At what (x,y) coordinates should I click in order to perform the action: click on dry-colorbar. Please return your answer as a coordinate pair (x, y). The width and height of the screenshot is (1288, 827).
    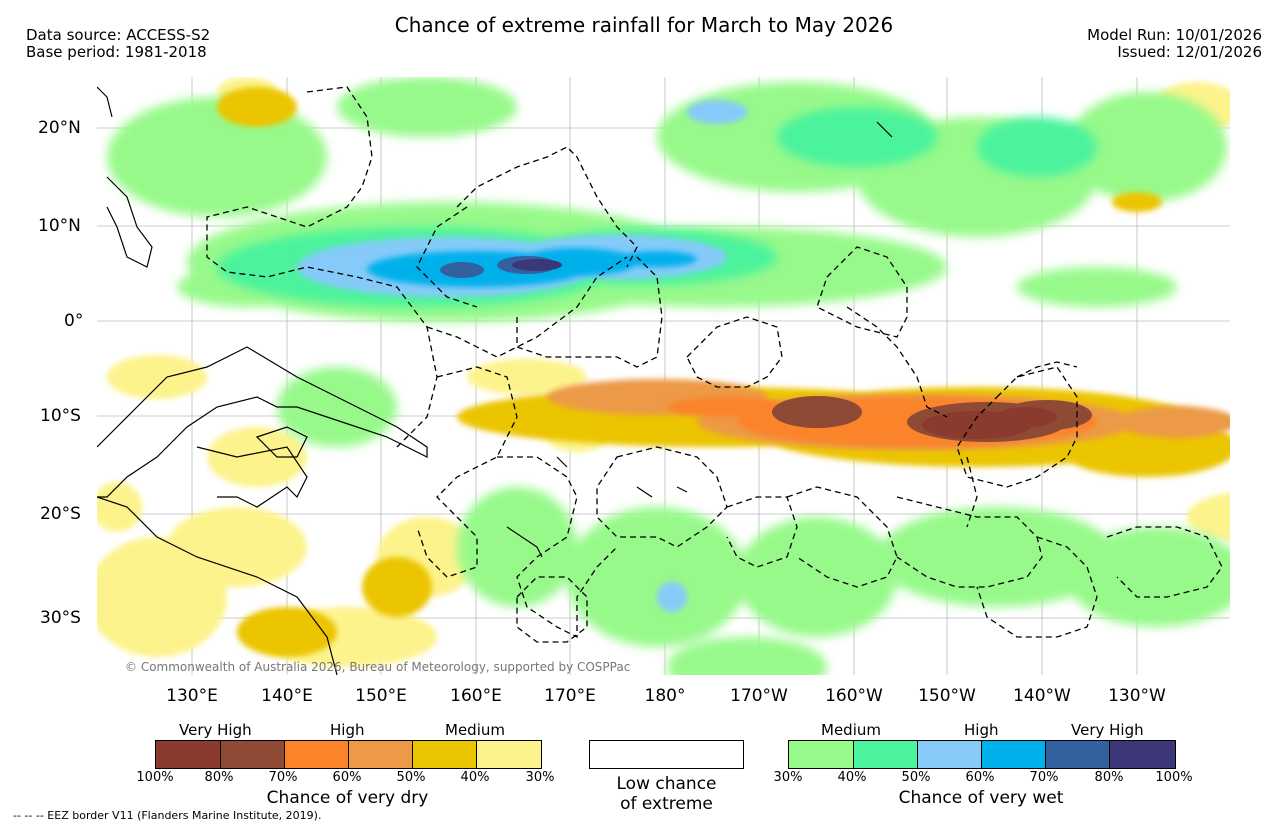
    Looking at the image, I should click on (348, 754).